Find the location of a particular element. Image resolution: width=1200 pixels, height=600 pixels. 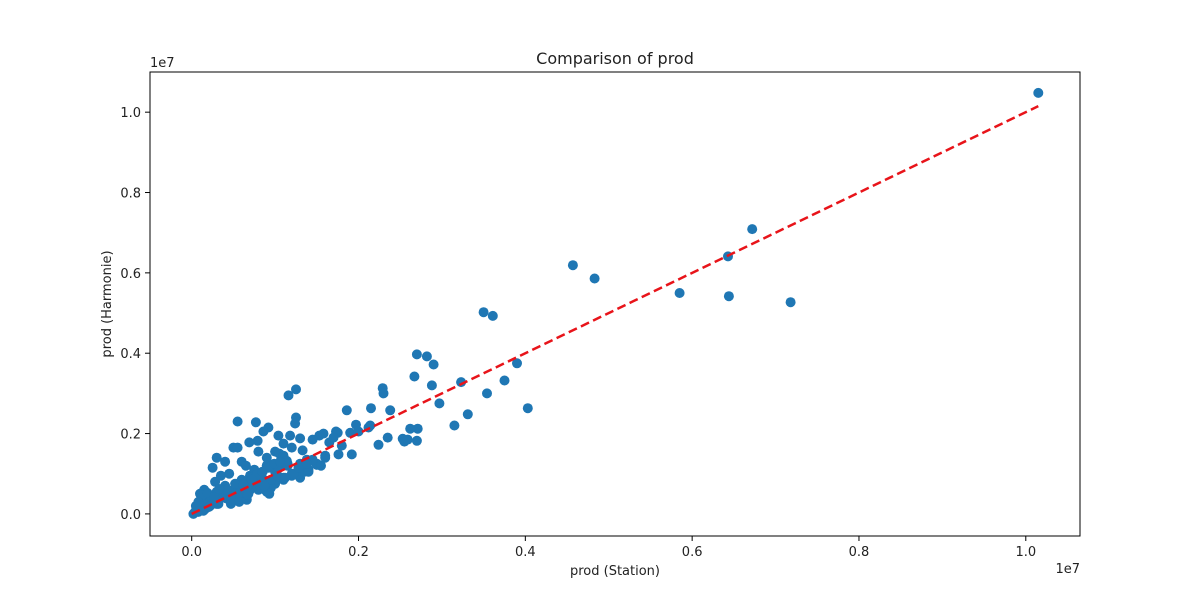

x-tick-label: 0.2 is located at coordinates (358, 552).